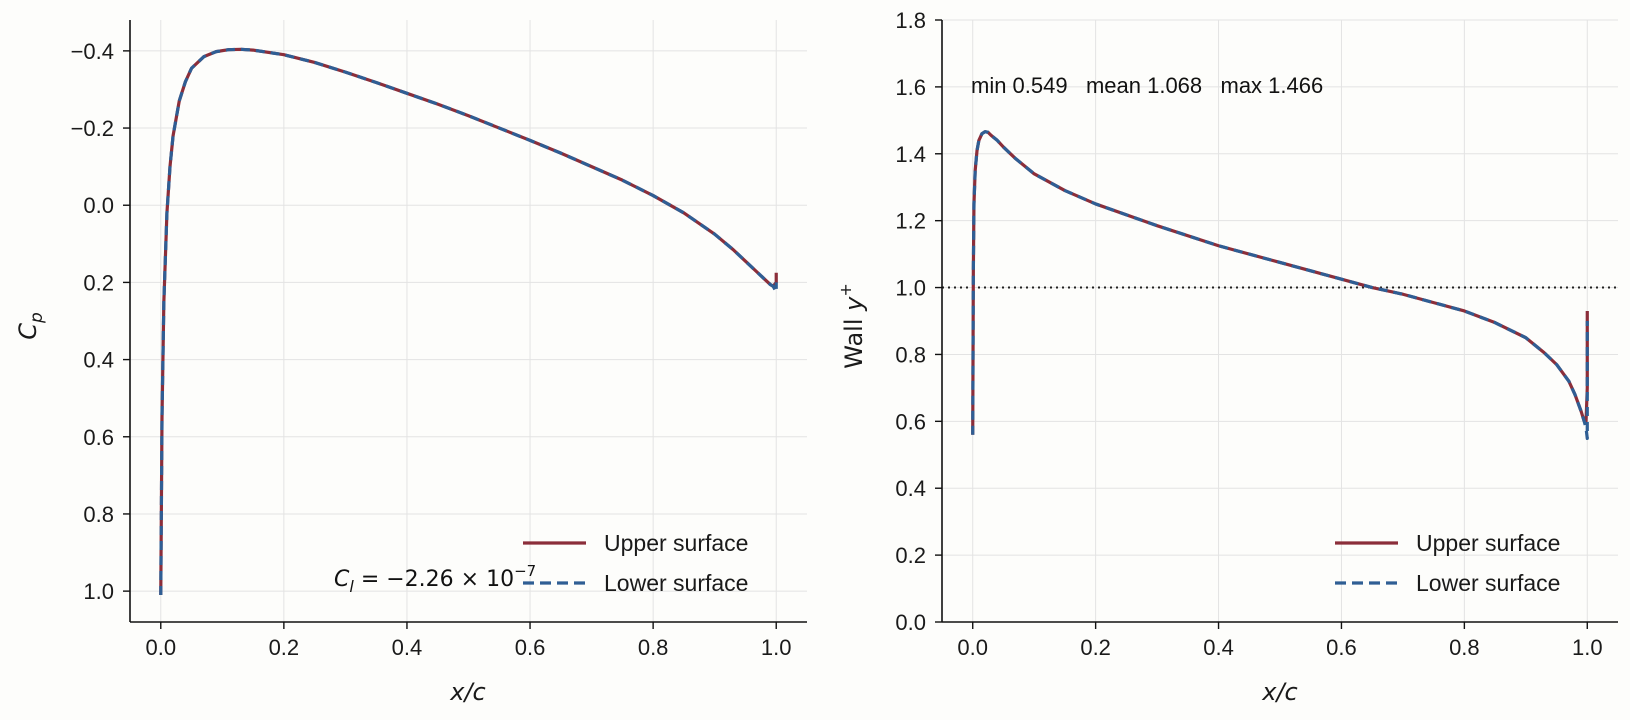 This screenshot has width=1630, height=720. Describe the element at coordinates (854, 340) in the screenshot. I see `yplus-y-axis-label-text: Wall` at that location.